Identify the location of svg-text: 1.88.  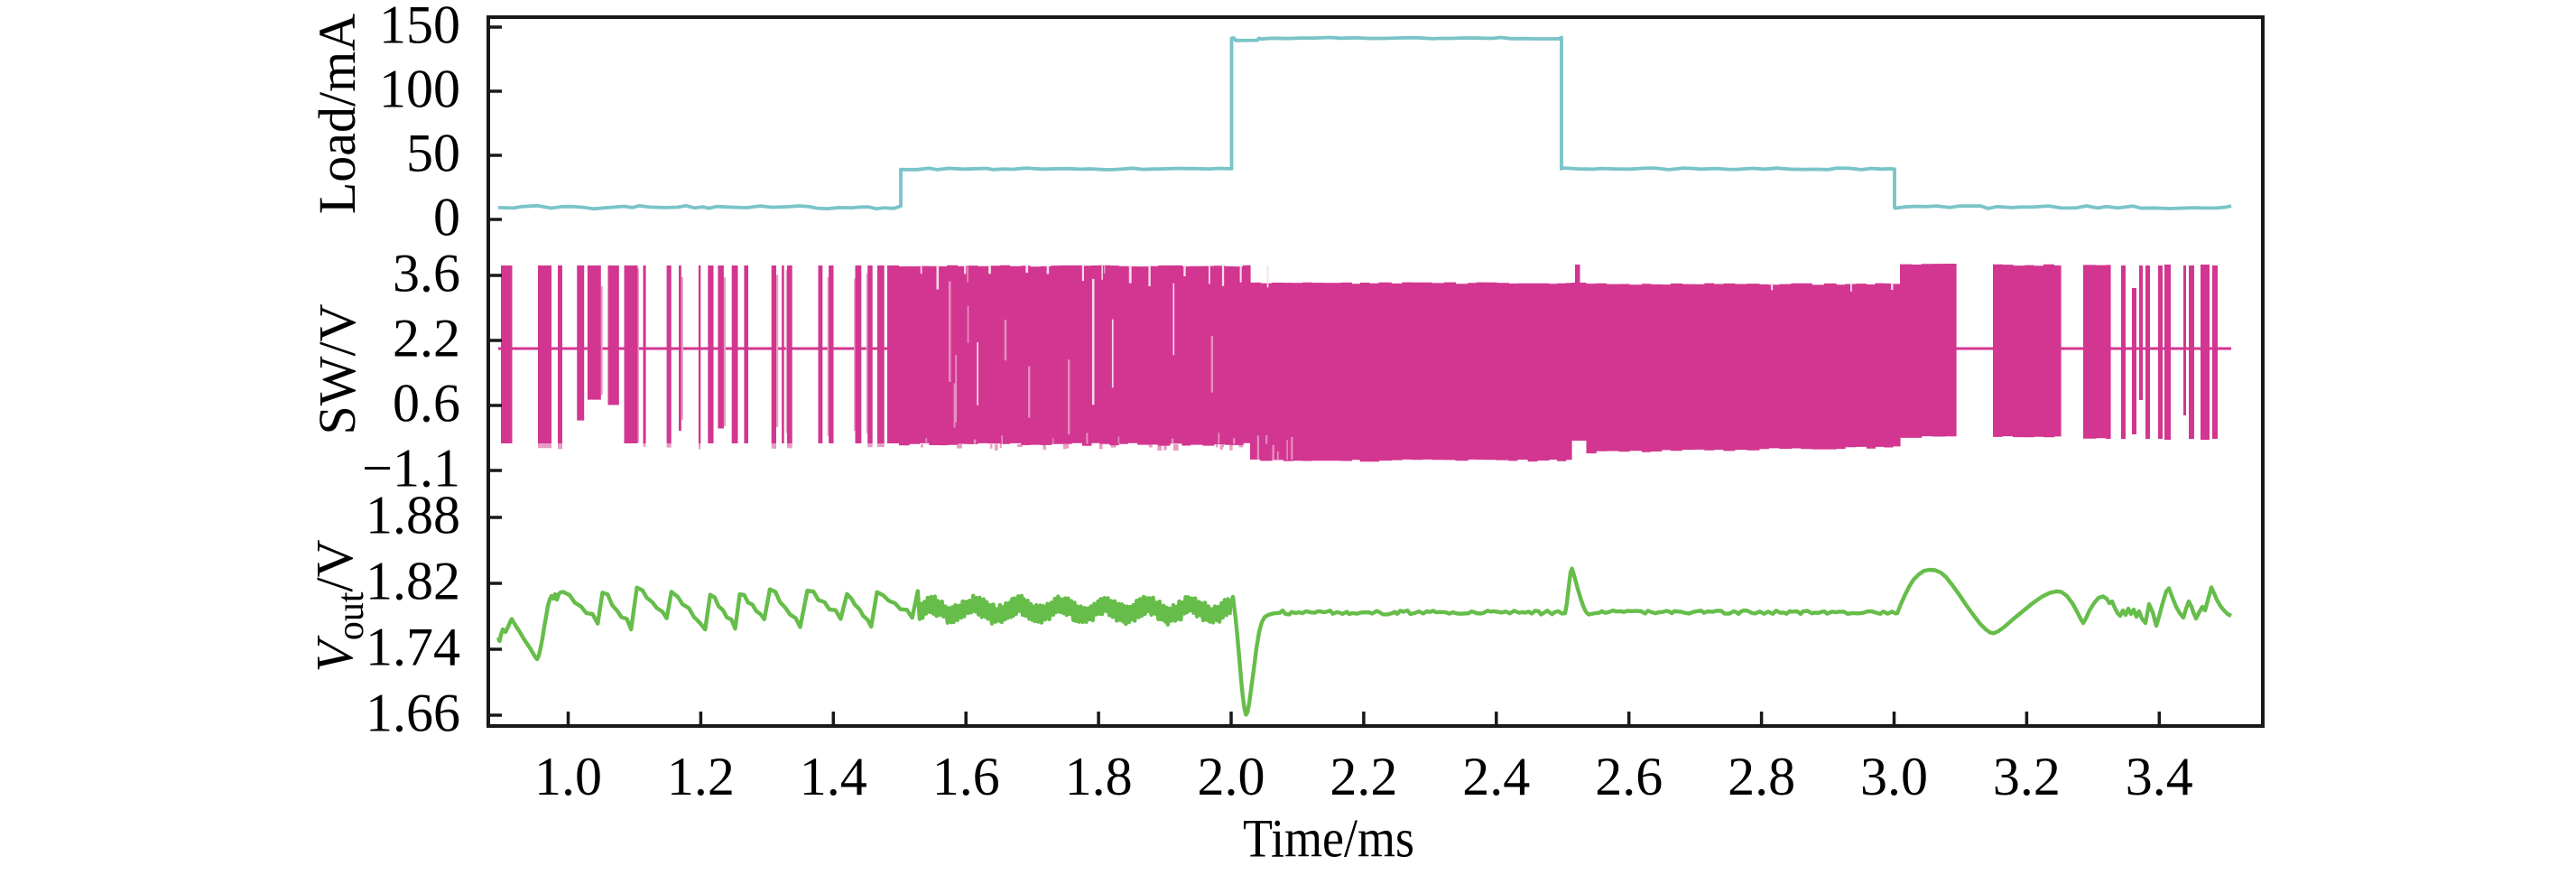
(413, 515).